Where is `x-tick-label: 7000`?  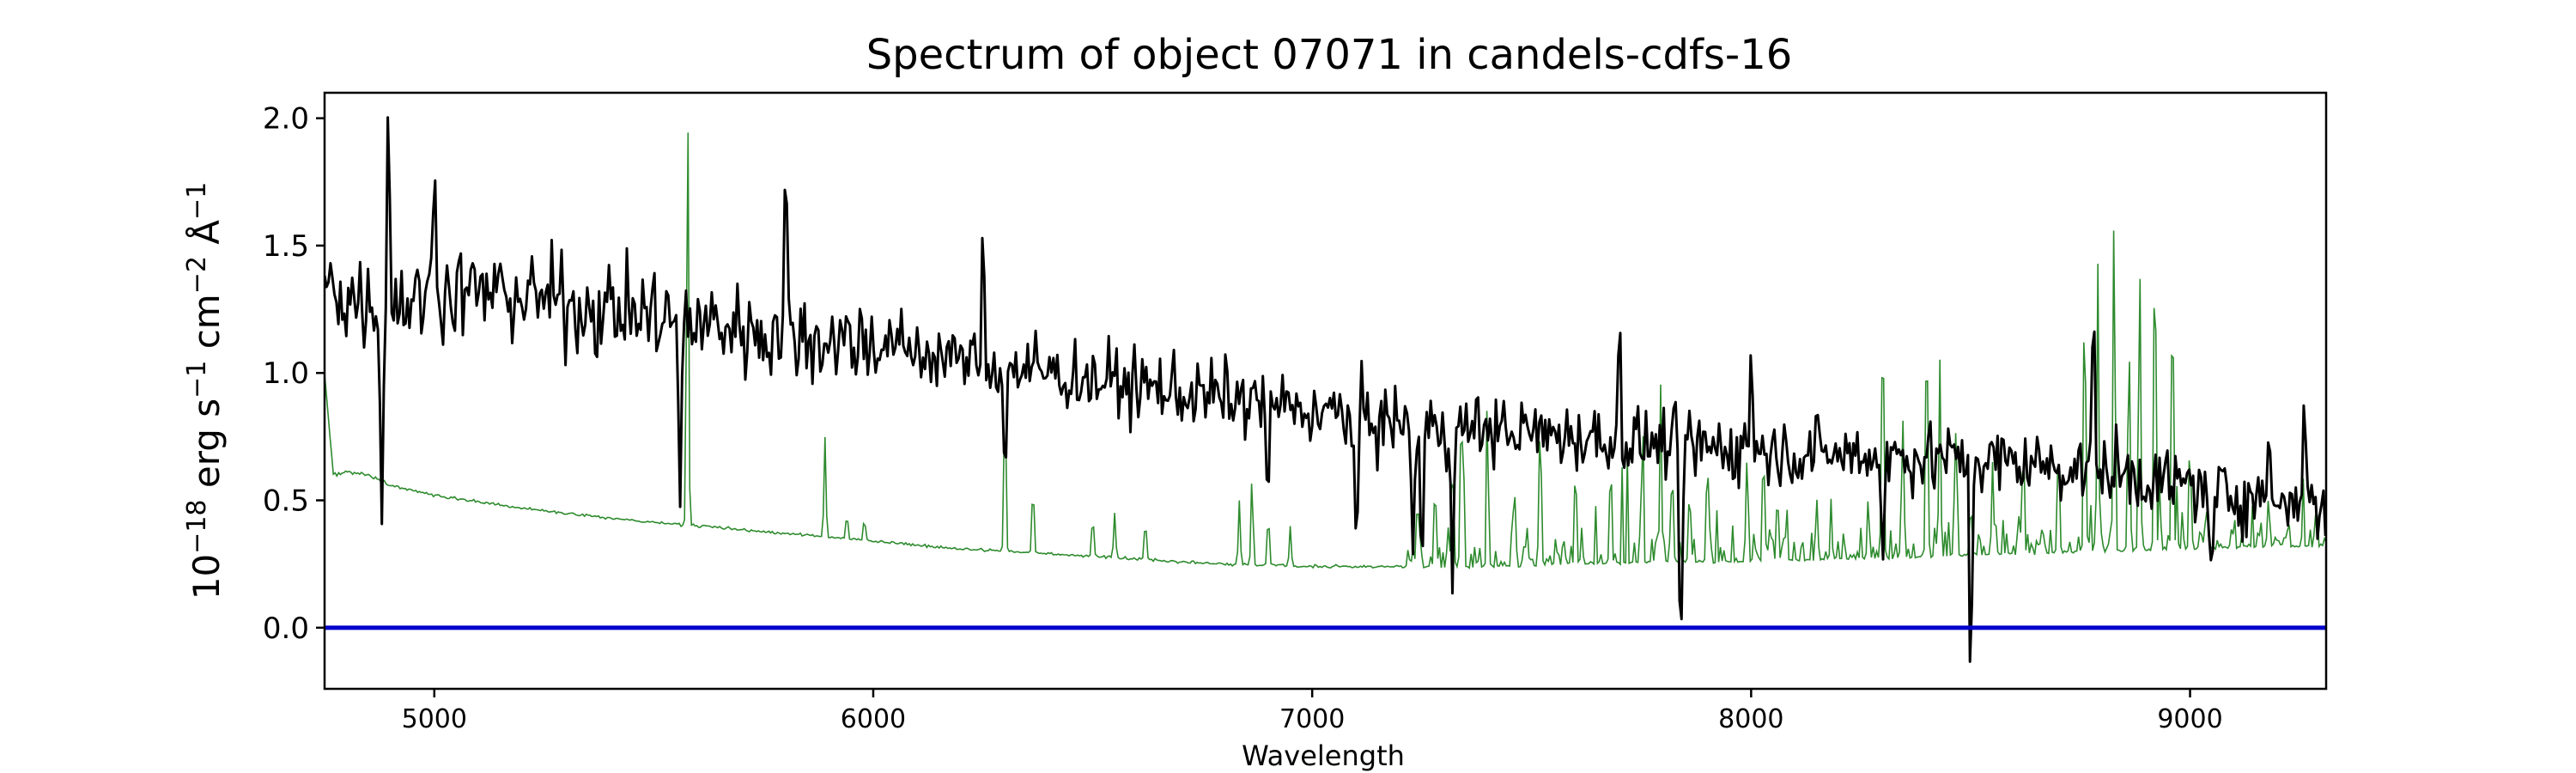 x-tick-label: 7000 is located at coordinates (1312, 719).